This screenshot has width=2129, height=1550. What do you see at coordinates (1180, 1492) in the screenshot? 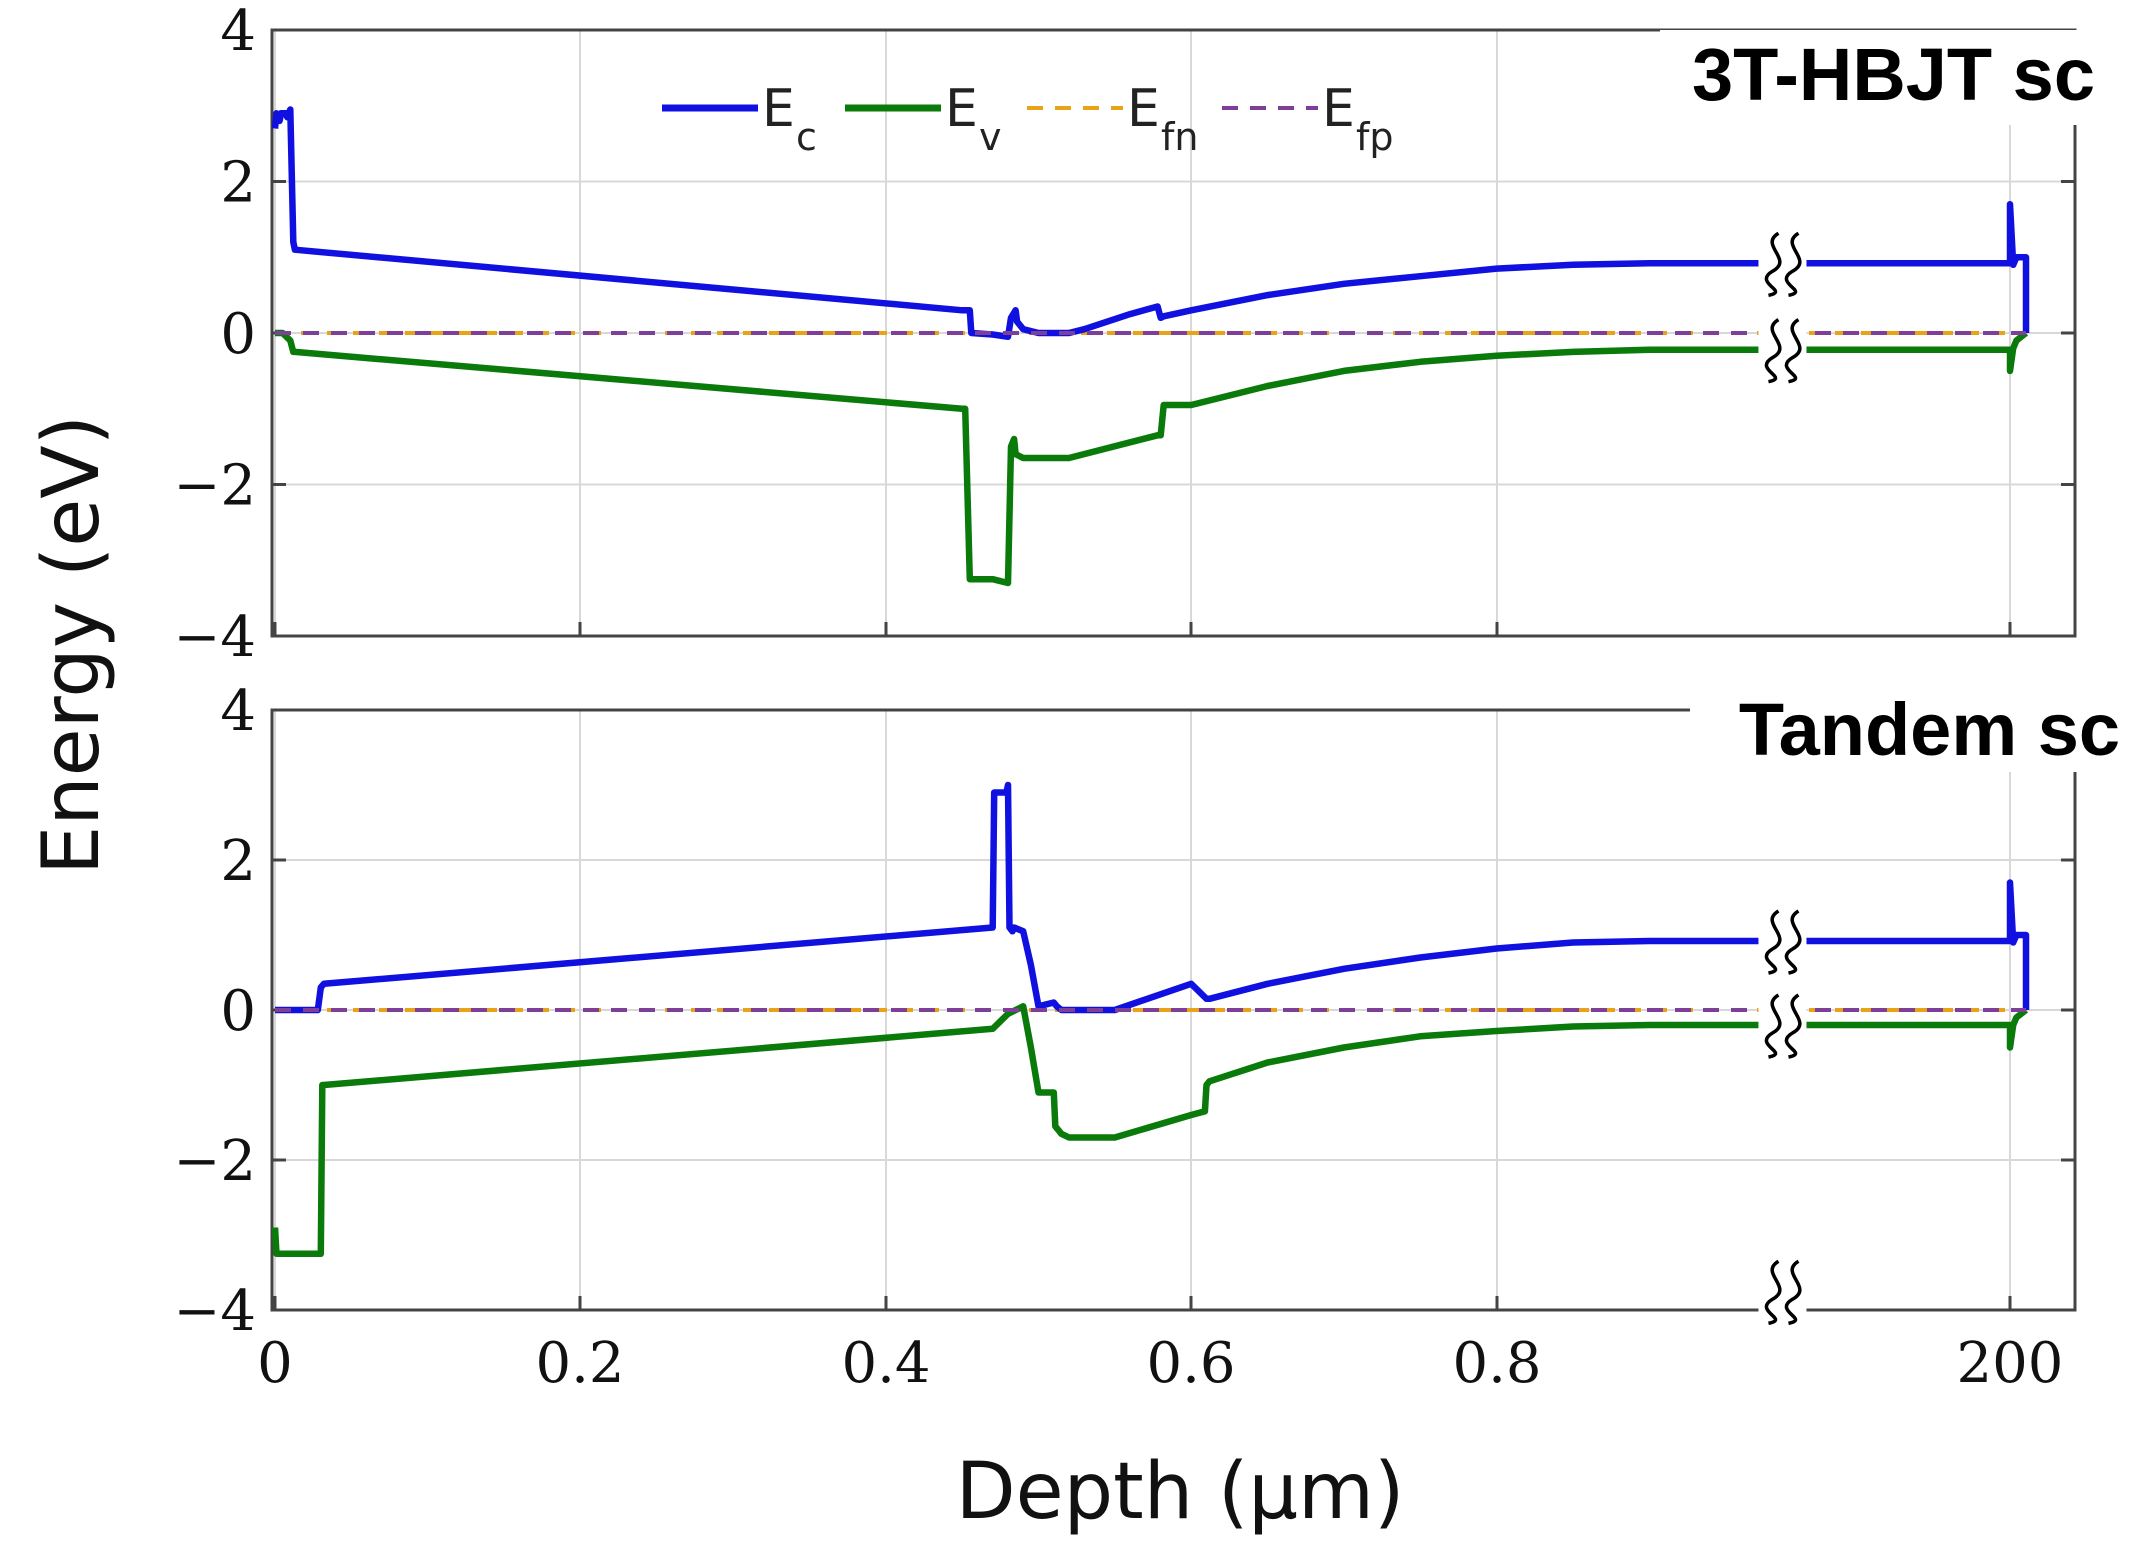
I see `x-axis-label: Depth (µm)` at bounding box center [1180, 1492].